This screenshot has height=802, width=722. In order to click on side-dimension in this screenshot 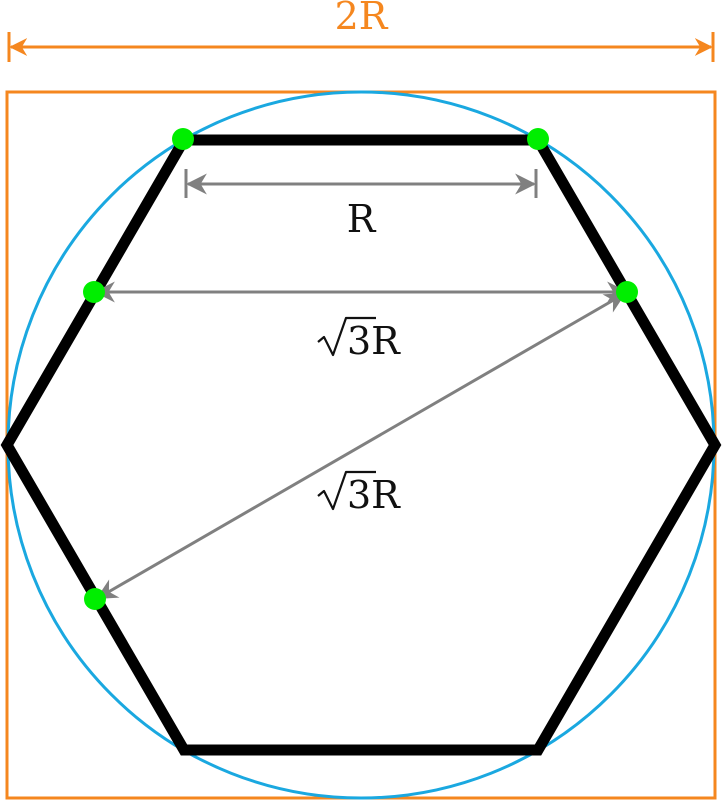, I will do `click(361, 183)`.